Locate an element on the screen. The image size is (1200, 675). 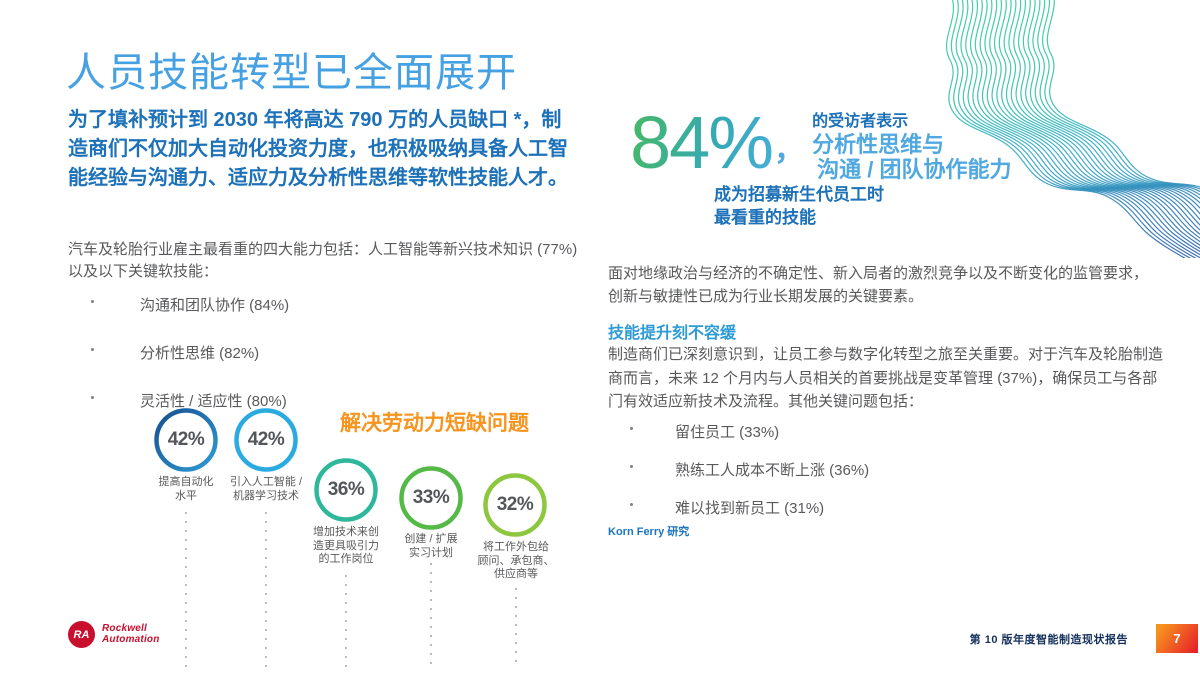
list-item: 熟练工人成本不断上涨 (36%) is located at coordinates (848, 469).